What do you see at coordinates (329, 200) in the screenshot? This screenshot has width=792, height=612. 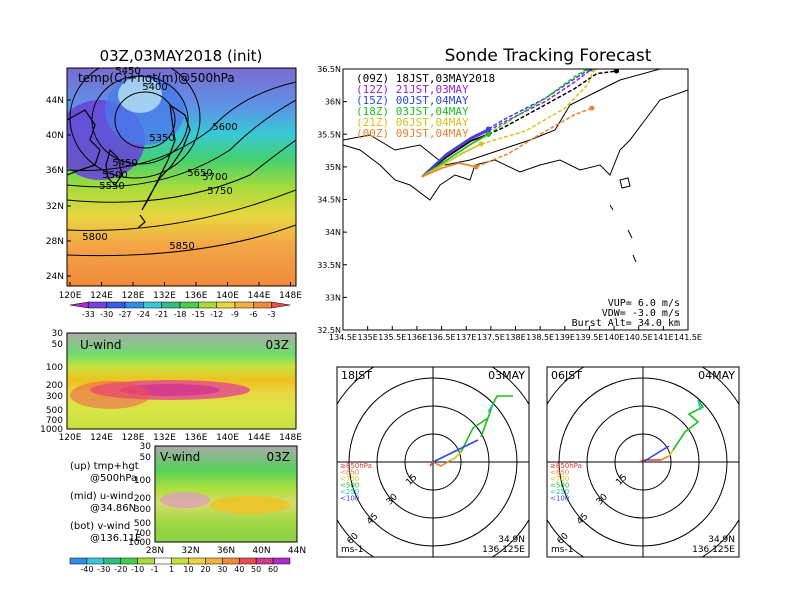 I see `track-lat-label: 34.5N` at bounding box center [329, 200].